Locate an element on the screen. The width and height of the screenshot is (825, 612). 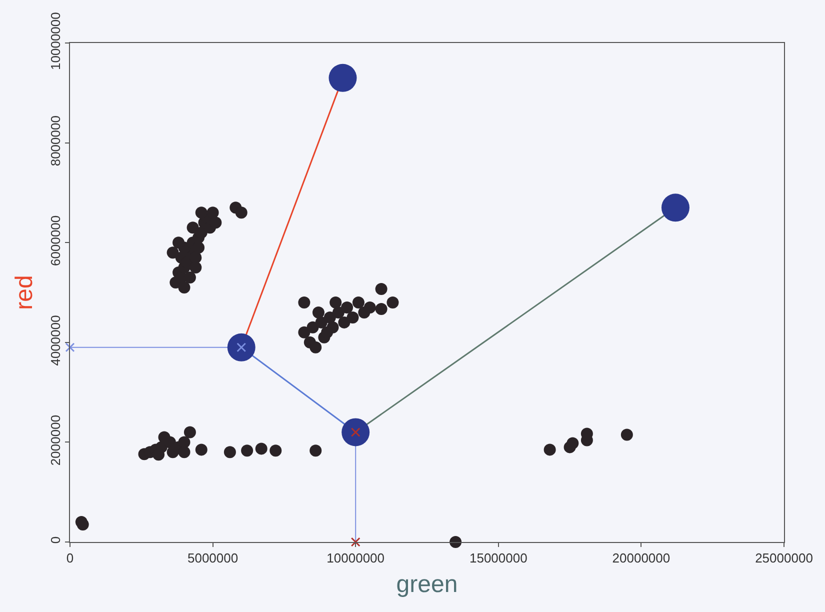
x-tick-label: 20000000 is located at coordinates (641, 558).